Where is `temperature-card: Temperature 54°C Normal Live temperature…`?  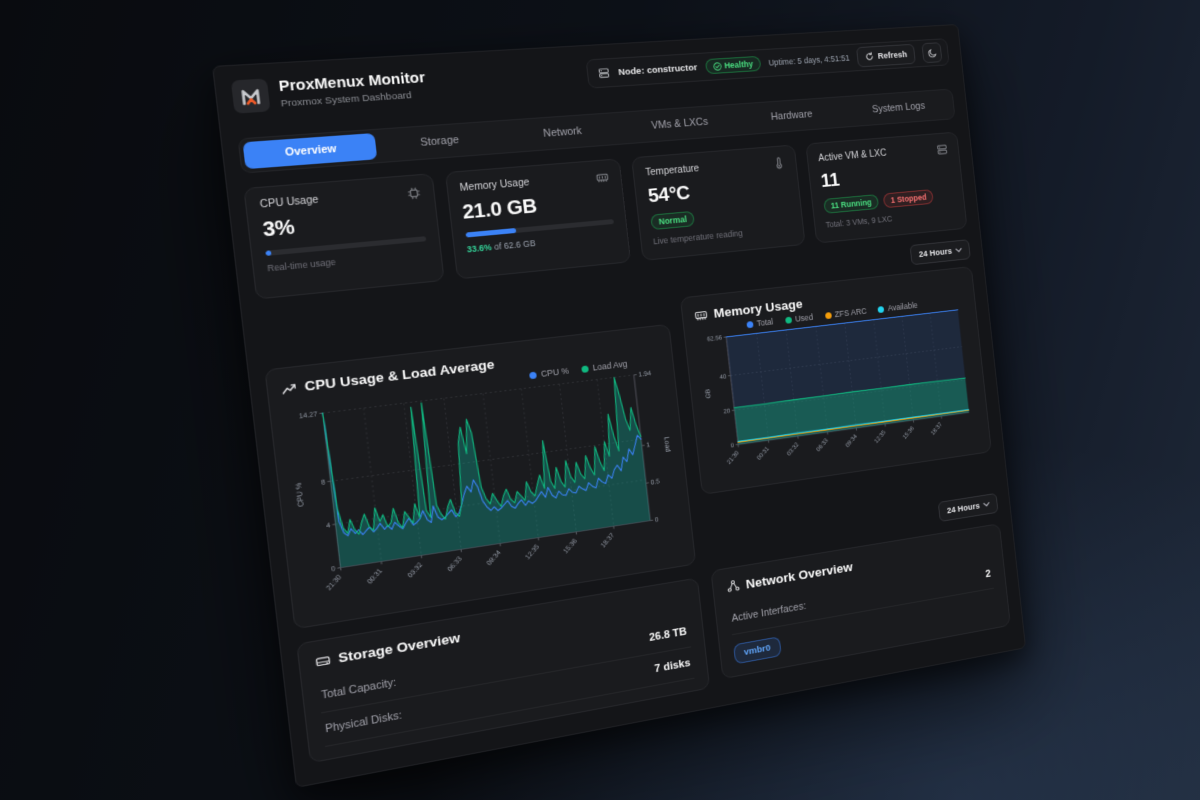 temperature-card: Temperature 54°C Normal Live temperature… is located at coordinates (718, 202).